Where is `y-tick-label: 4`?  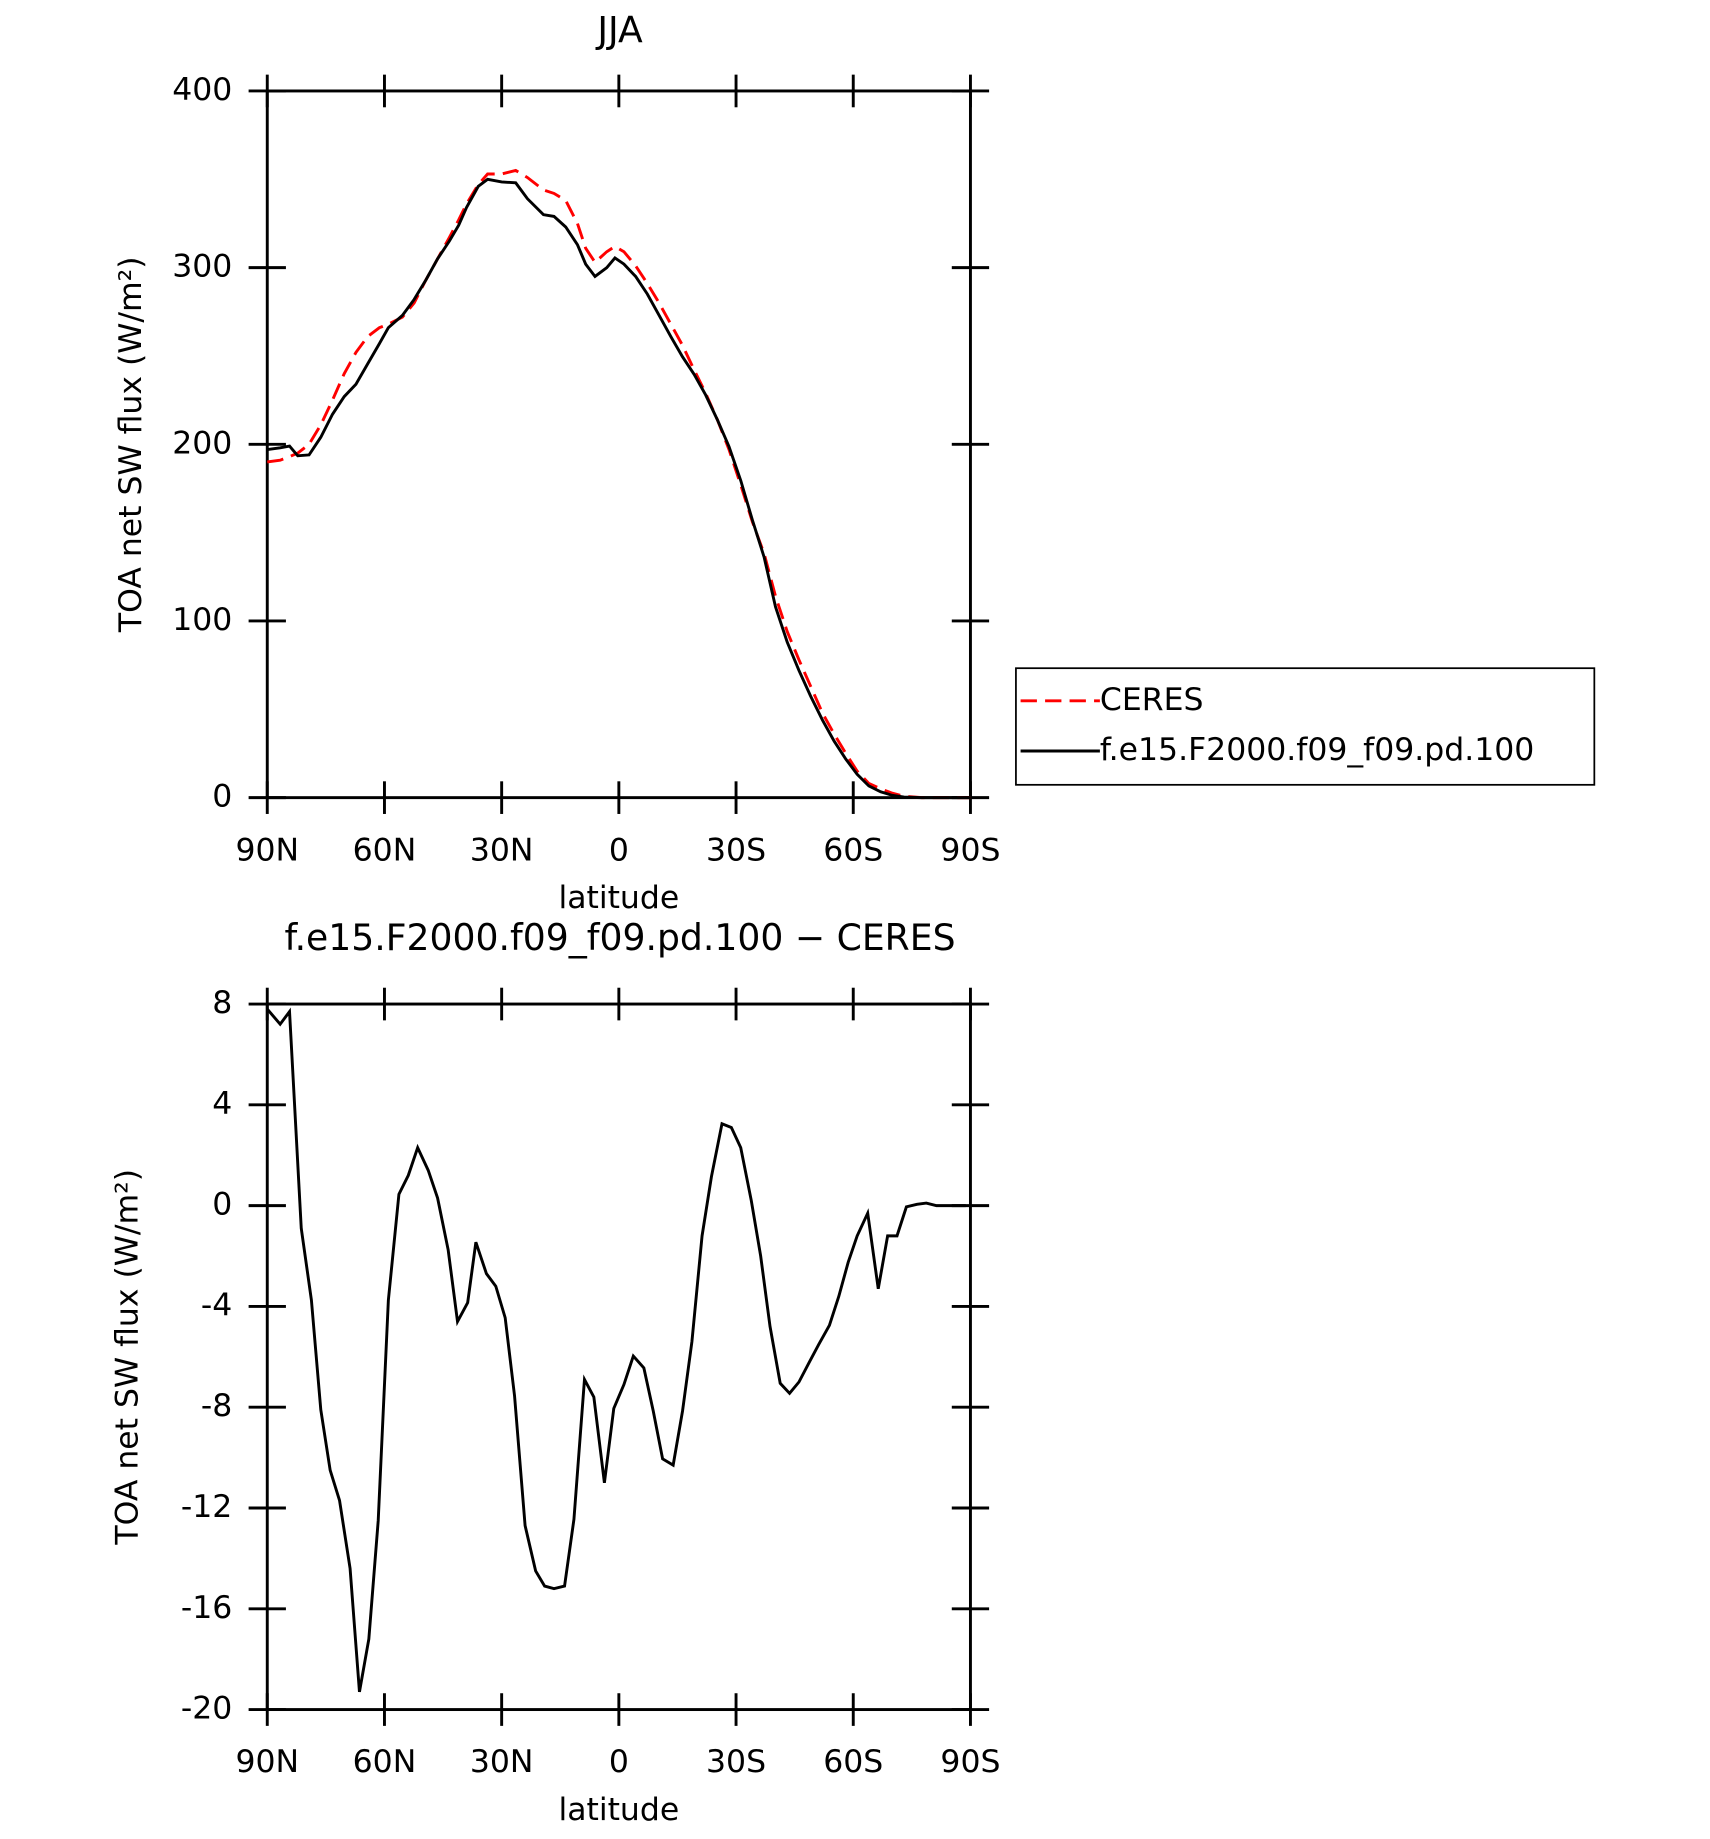 y-tick-label: 4 is located at coordinates (222, 1104).